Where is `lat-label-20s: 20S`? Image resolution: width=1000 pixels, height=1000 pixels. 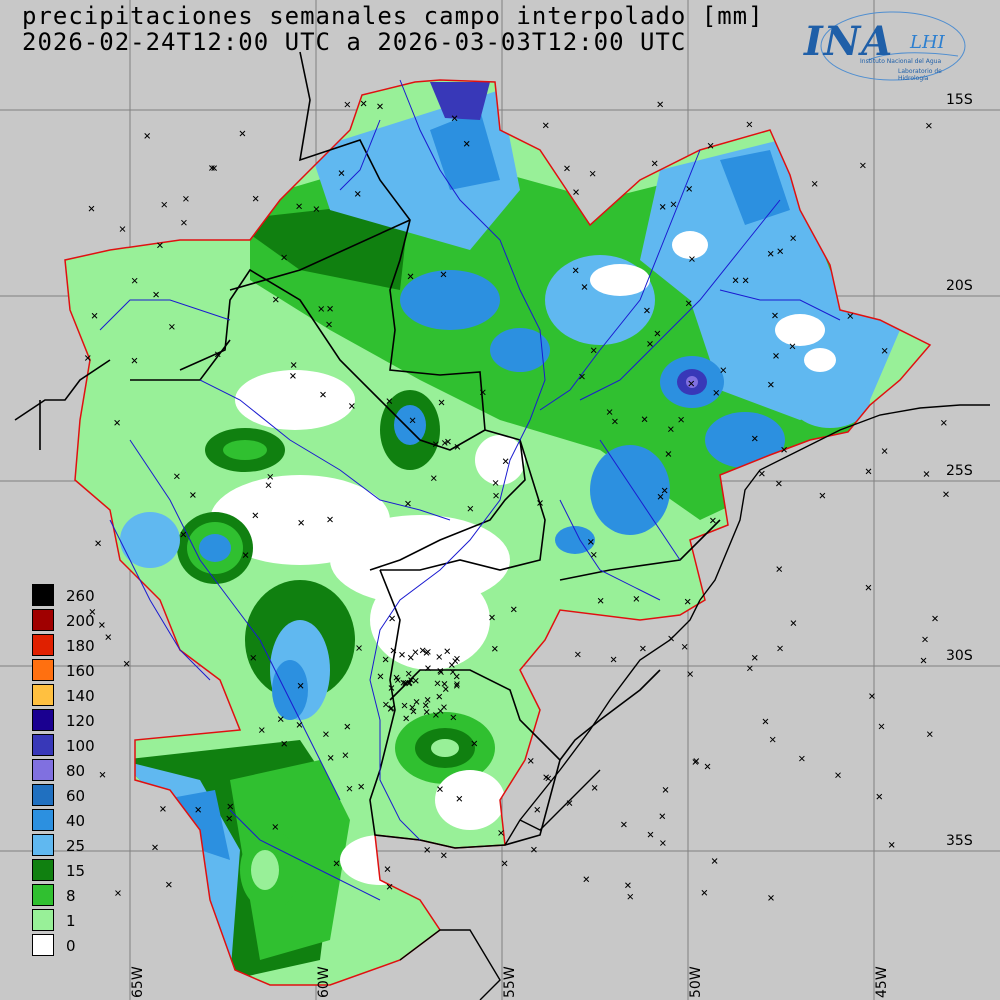 lat-label-20s: 20S is located at coordinates (959, 286).